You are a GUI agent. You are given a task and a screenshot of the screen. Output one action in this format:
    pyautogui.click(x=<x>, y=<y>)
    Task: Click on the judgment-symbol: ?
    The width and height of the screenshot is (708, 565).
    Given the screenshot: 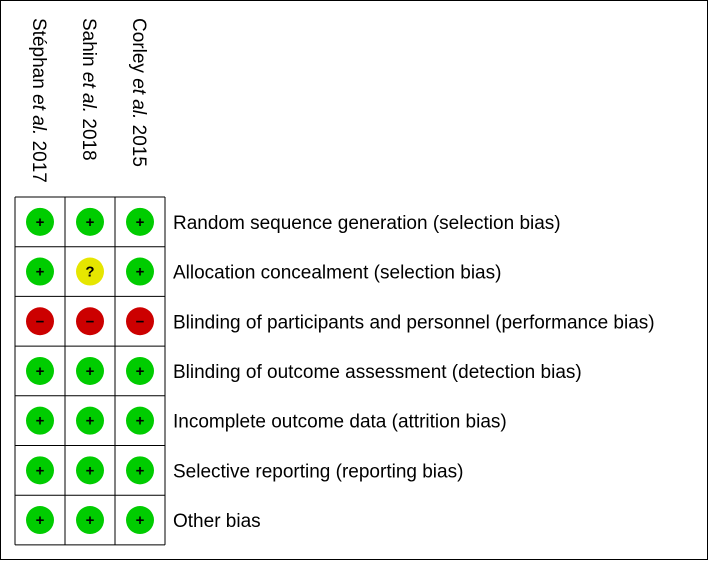 What is the action you would take?
    pyautogui.click(x=89, y=272)
    